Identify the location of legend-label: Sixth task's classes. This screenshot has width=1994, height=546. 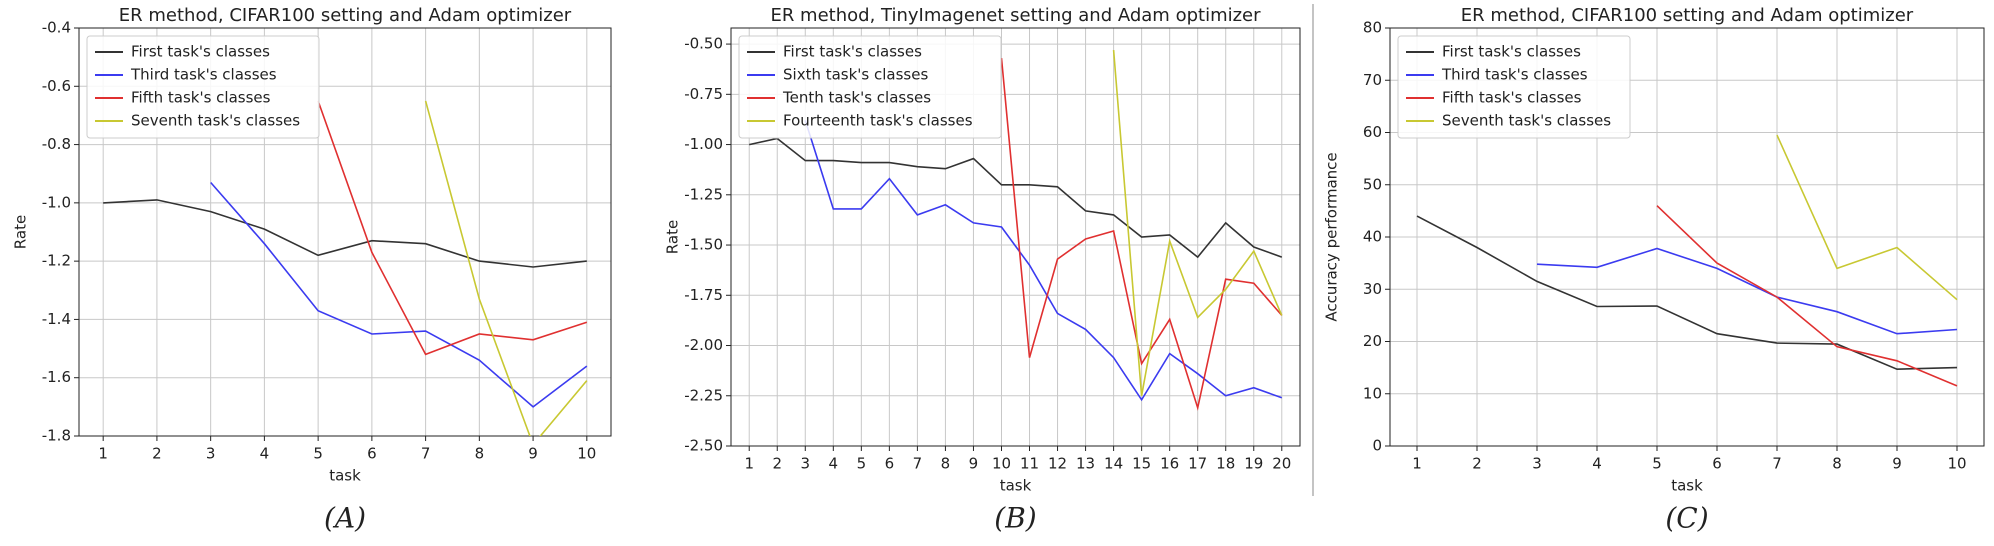
(855, 75).